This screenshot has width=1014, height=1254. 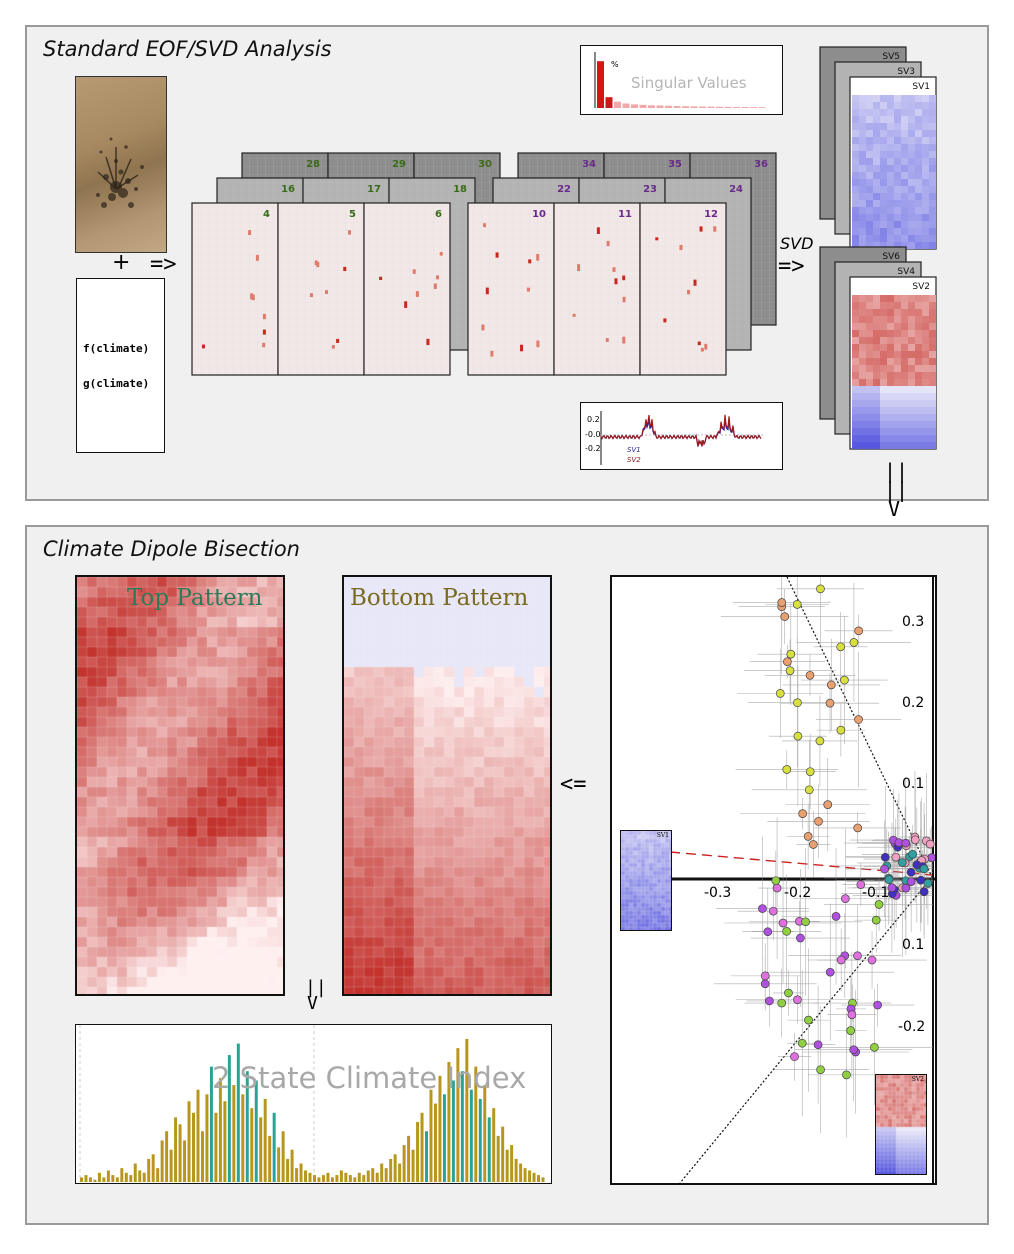 What do you see at coordinates (313, 164) in the screenshot?
I see `grid-card-28-label: 28` at bounding box center [313, 164].